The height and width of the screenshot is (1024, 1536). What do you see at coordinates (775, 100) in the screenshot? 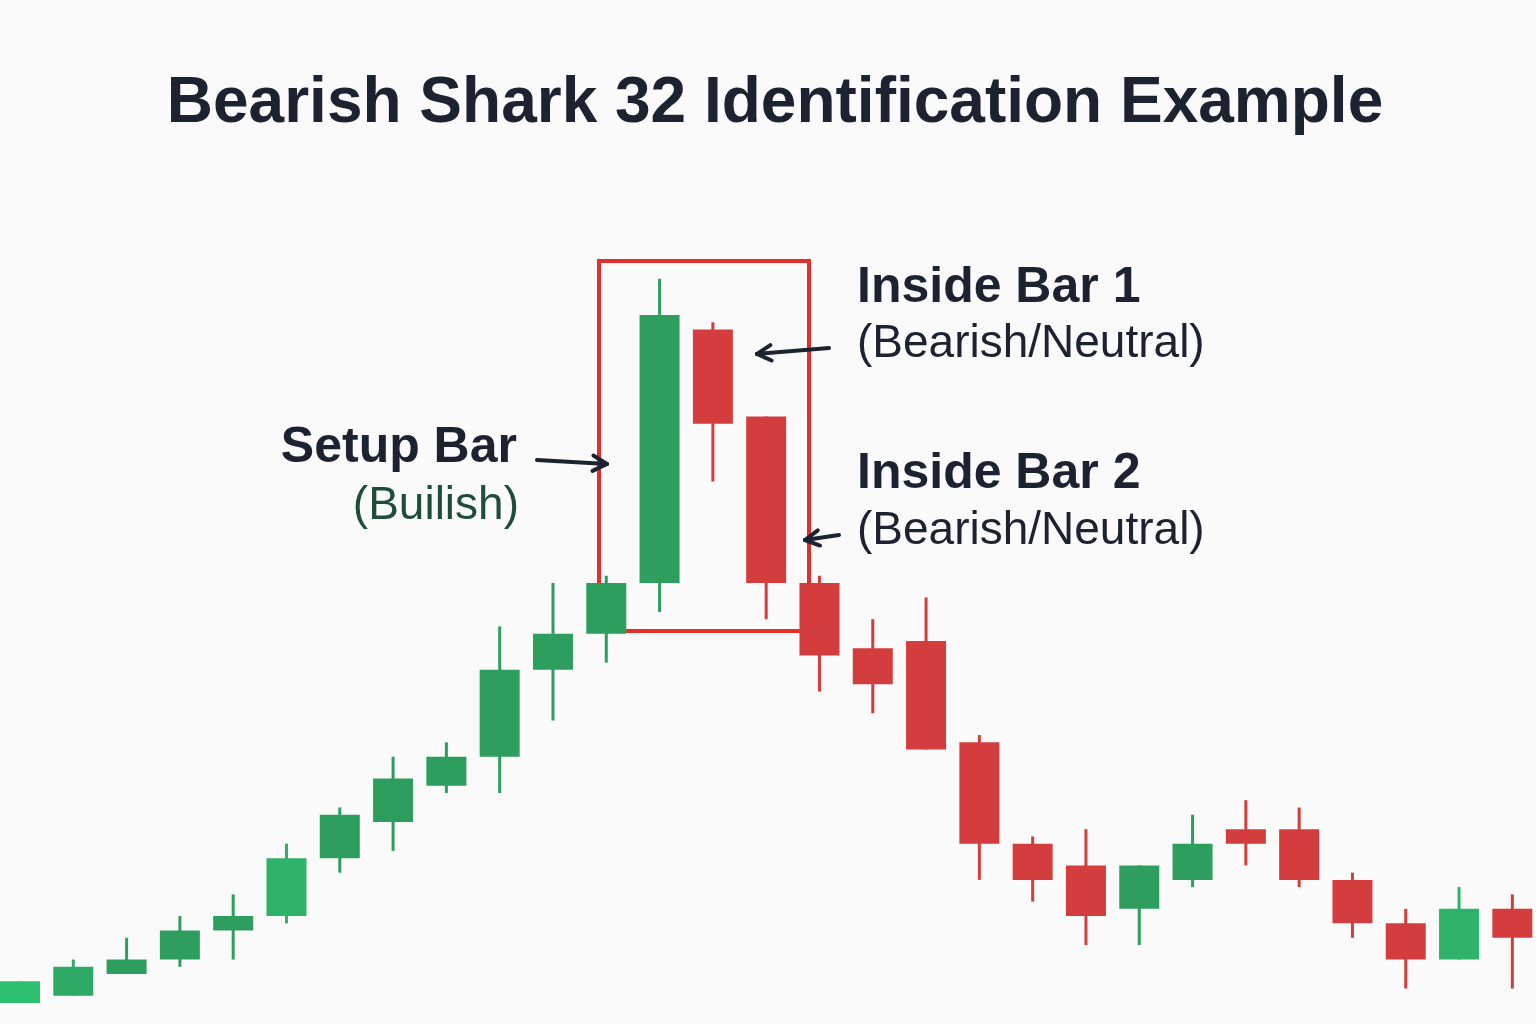
I see `chart-title: Bearish Shark 32 Identification Example` at bounding box center [775, 100].